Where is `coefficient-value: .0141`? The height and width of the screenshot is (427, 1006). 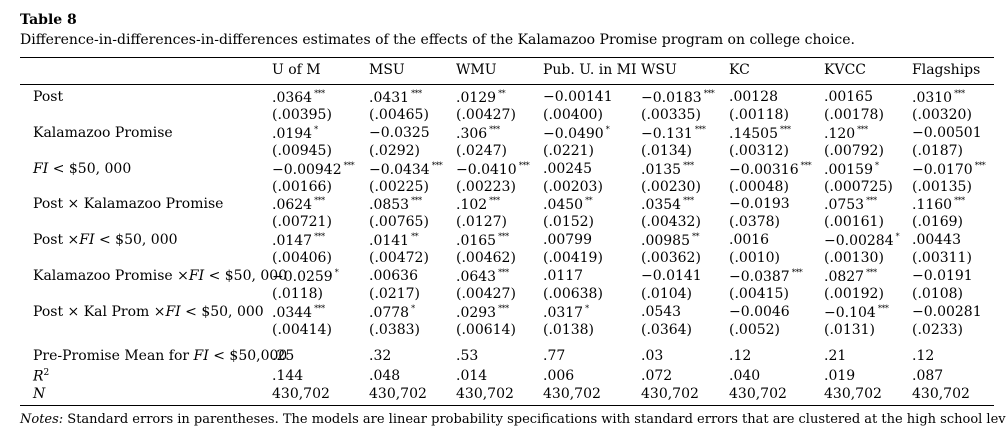 coefficient-value: .0141 is located at coordinates (389, 241).